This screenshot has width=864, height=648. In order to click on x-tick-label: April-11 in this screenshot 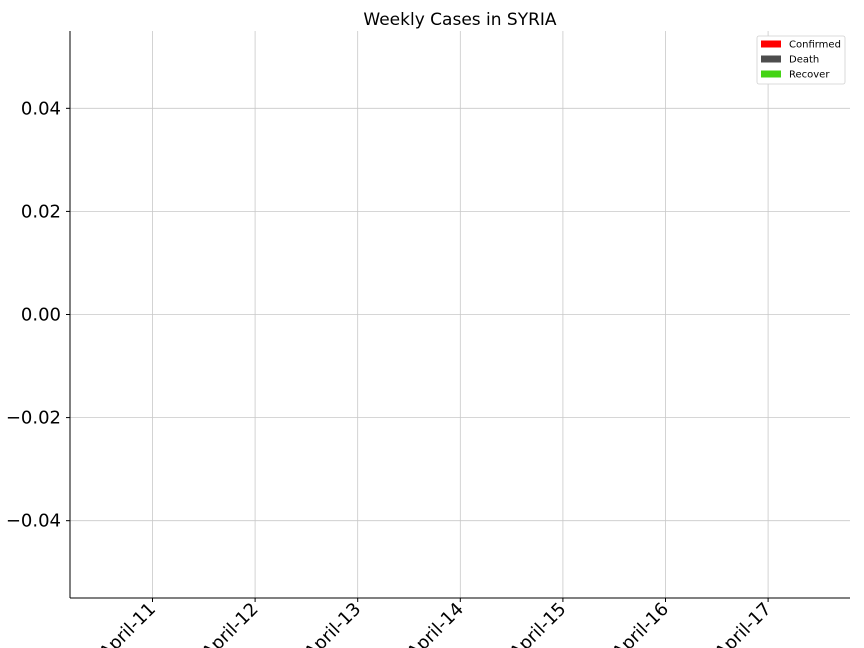, I will do `click(127, 623)`.